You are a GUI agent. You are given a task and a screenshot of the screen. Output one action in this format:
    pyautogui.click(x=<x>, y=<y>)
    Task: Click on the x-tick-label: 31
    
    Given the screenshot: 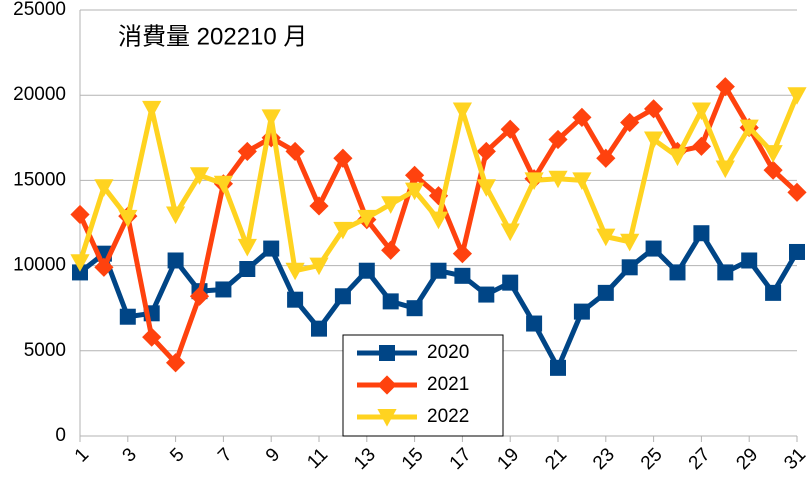 What is the action you would take?
    pyautogui.click(x=795, y=459)
    